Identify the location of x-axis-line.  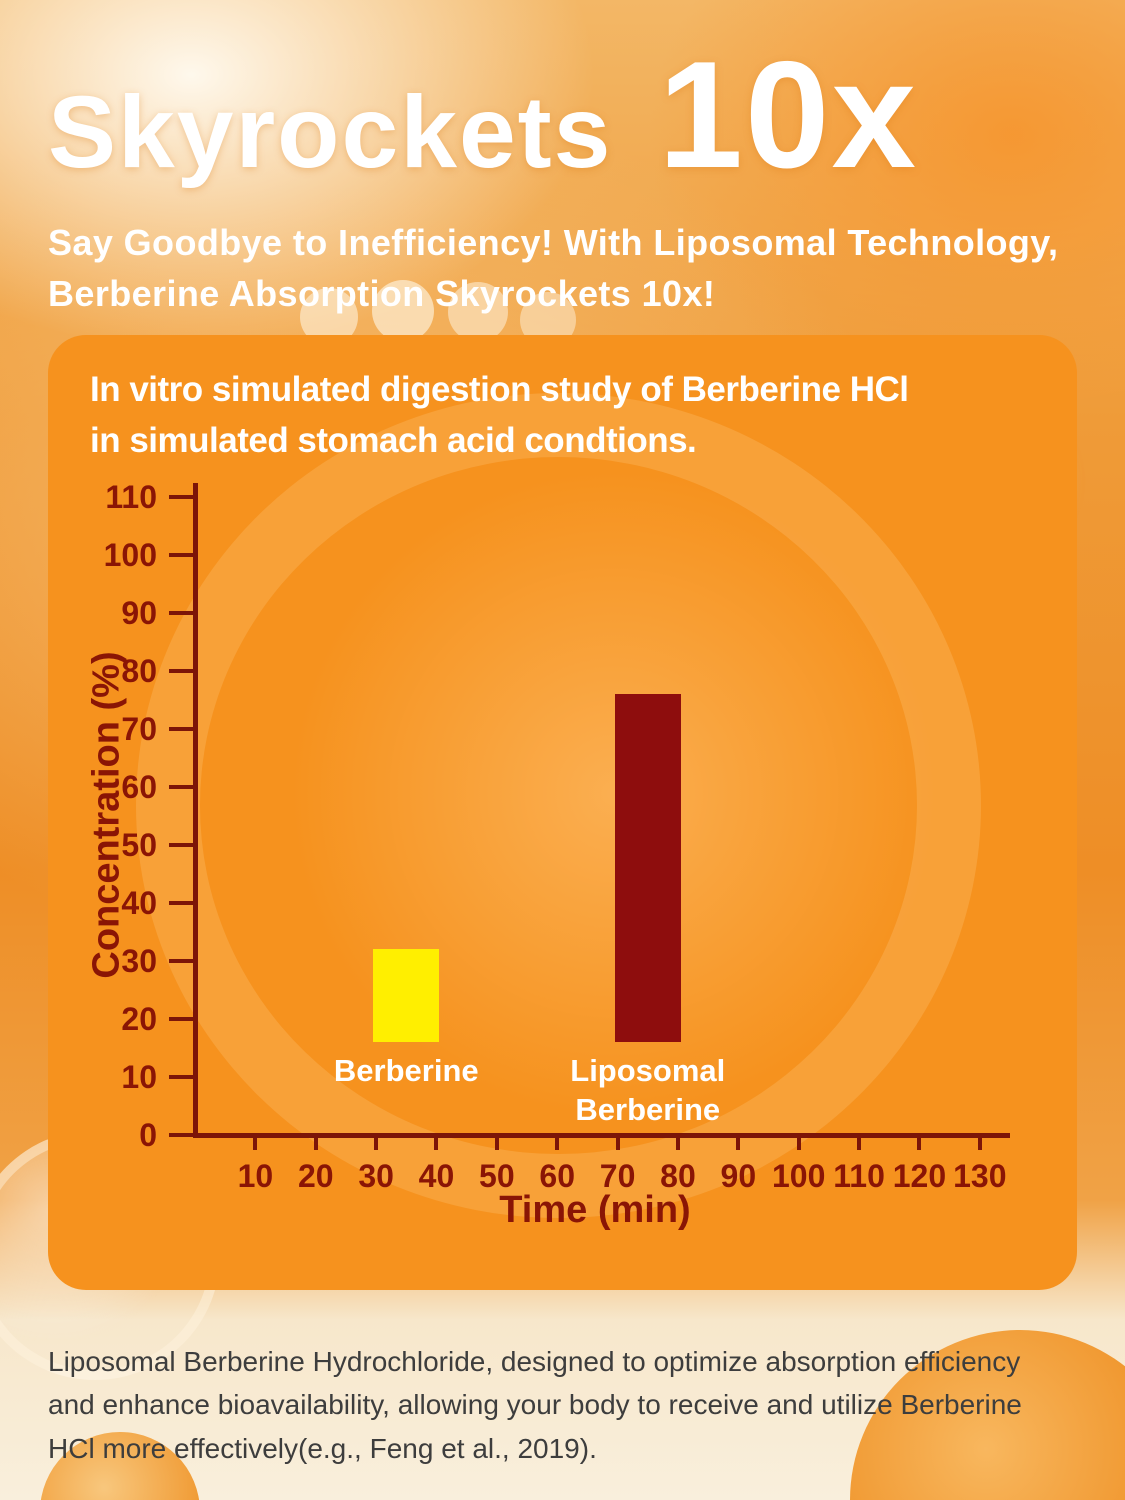
(601, 1135).